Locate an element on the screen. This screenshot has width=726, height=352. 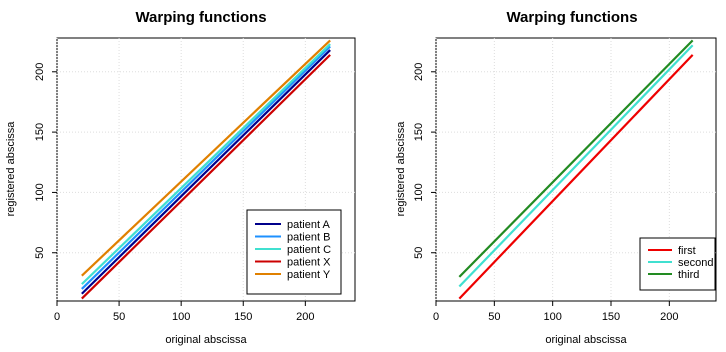
legend-label: patient X is located at coordinates (309, 263).